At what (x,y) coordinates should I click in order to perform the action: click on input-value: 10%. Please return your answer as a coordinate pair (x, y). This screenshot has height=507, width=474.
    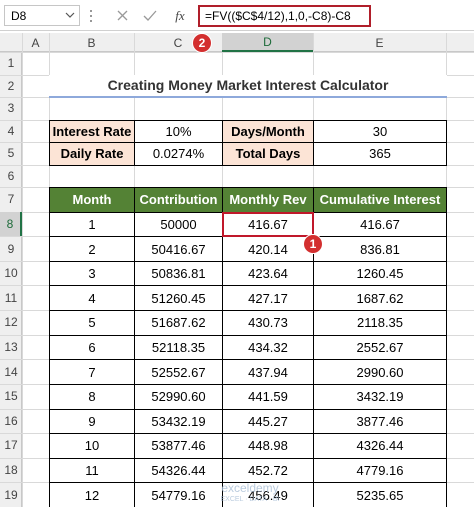
    Looking at the image, I should click on (178, 131).